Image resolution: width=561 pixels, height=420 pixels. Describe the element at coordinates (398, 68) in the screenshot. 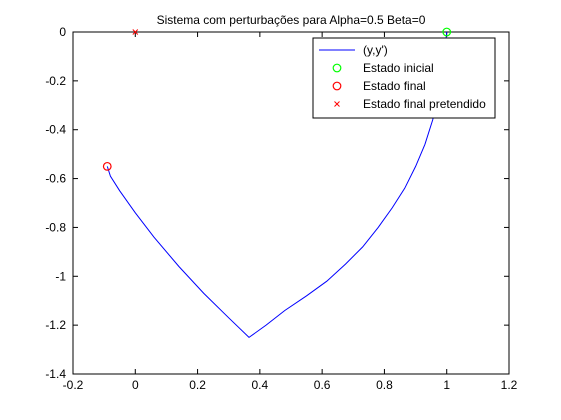

I see `legend-entry-label: Estado inicial` at that location.